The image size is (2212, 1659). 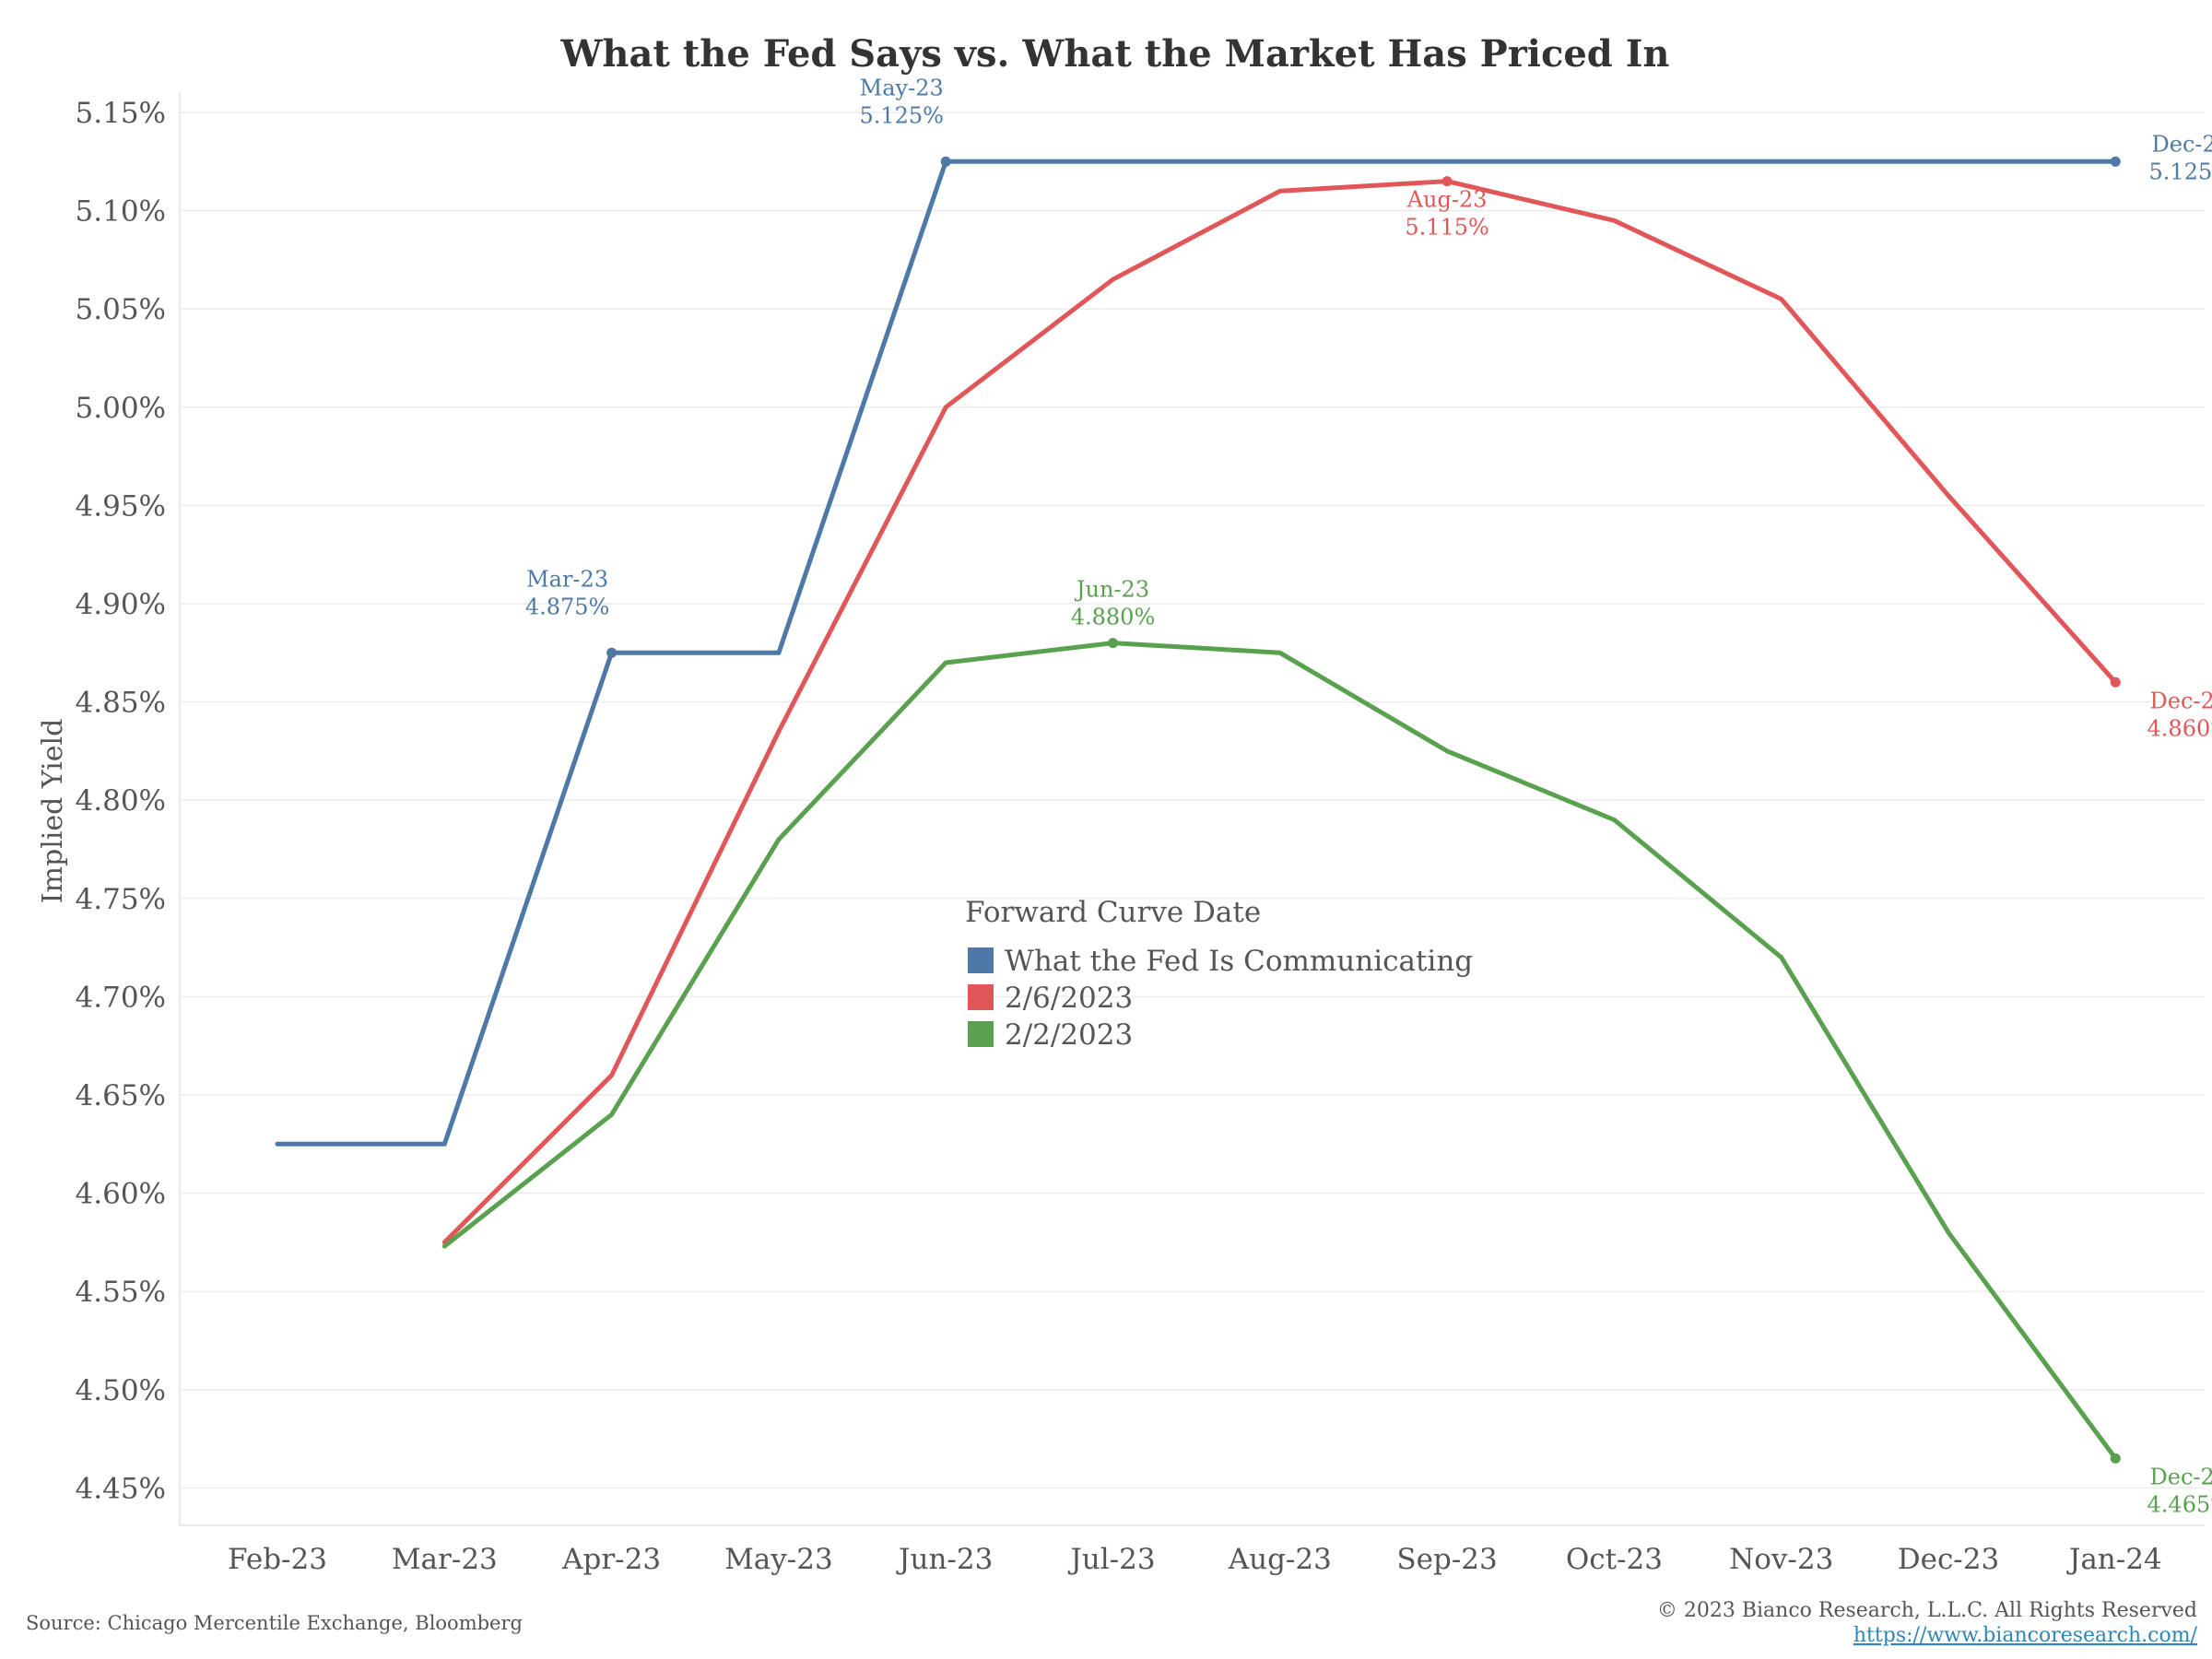 I want to click on x-tick-label: Feb-23, so click(x=277, y=1559).